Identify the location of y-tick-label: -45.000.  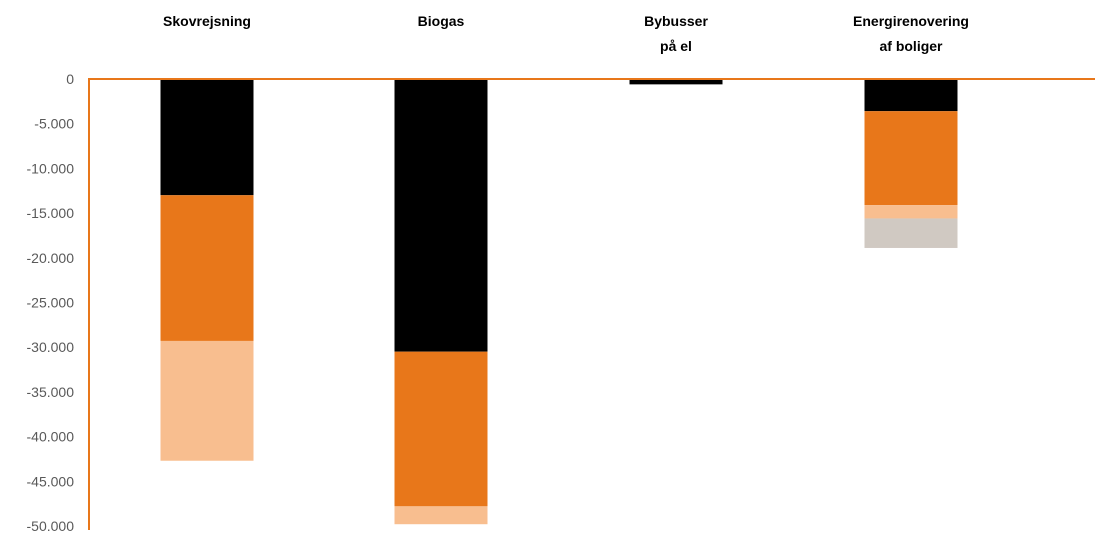
(51, 481).